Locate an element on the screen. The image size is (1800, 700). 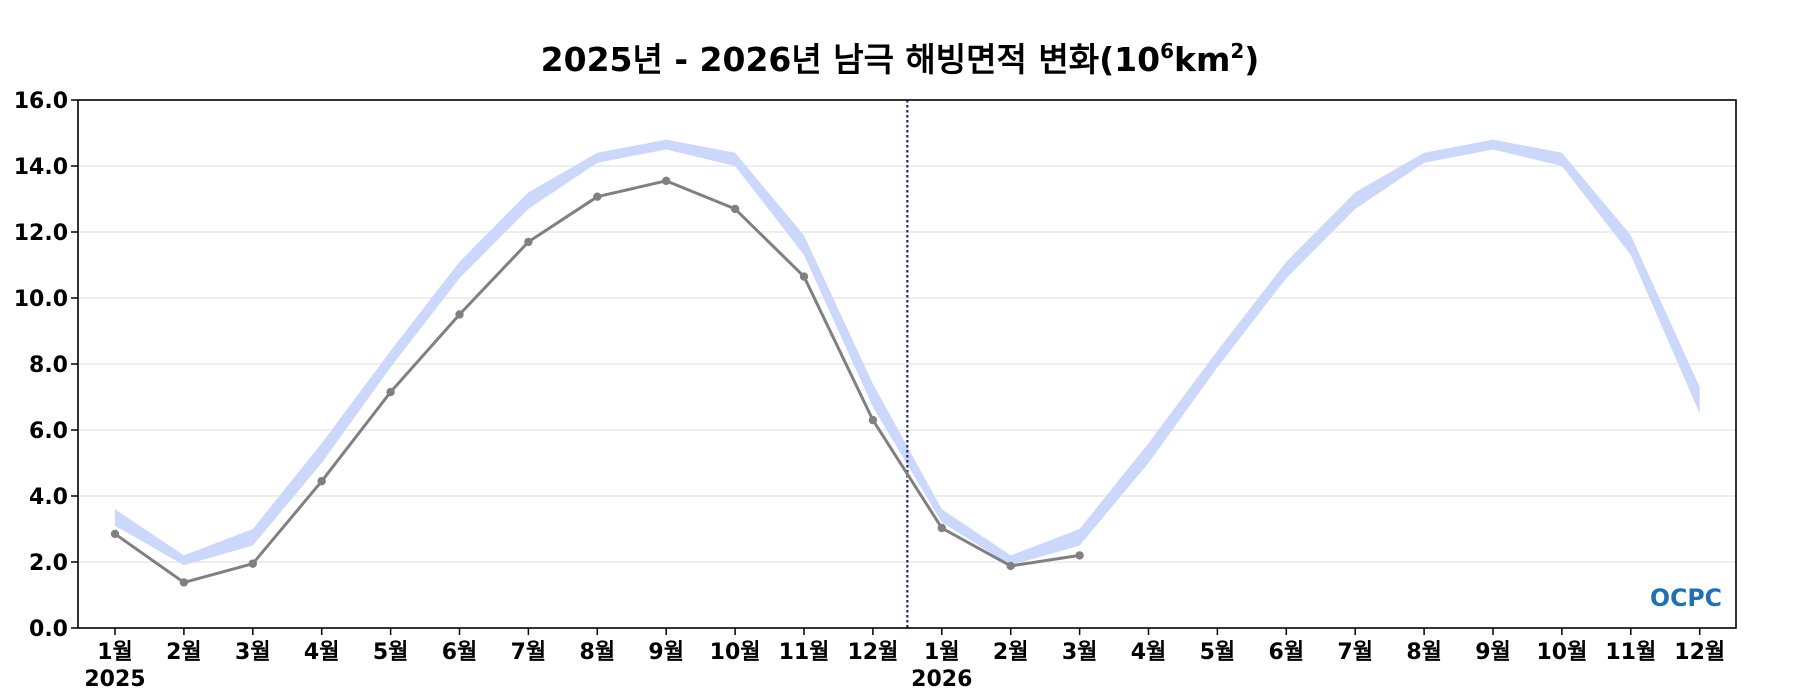
y-tick-label: 0.0 is located at coordinates (48, 629).